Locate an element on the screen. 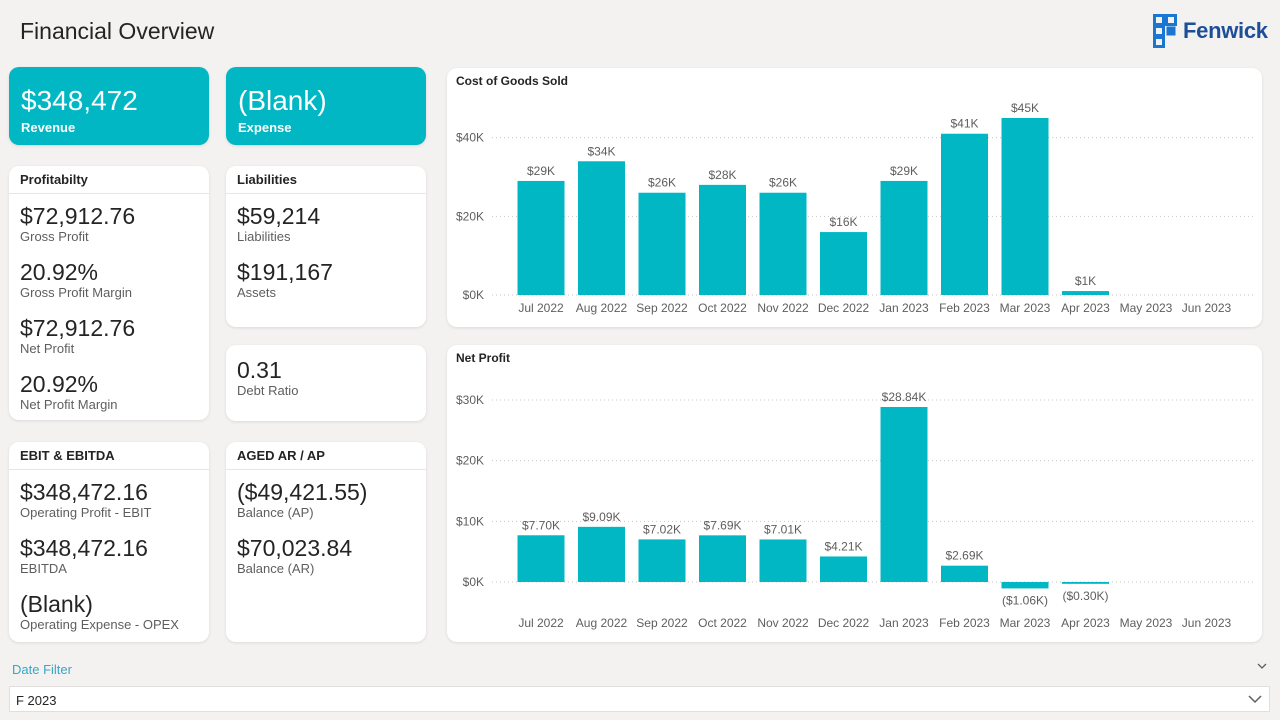 Image resolution: width=1280 pixels, height=720 pixels. date-filter-value: F 2023 is located at coordinates (36, 700).